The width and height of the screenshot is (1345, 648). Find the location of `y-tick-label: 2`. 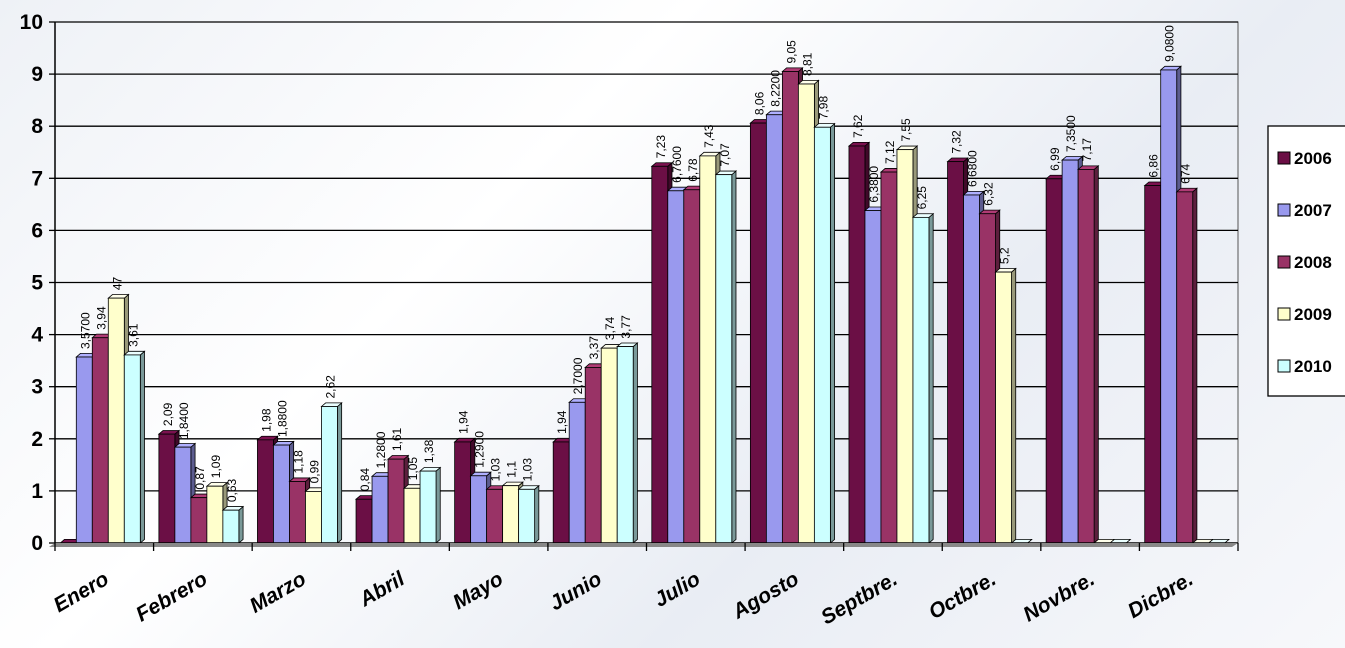

y-tick-label: 2 is located at coordinates (37, 439).